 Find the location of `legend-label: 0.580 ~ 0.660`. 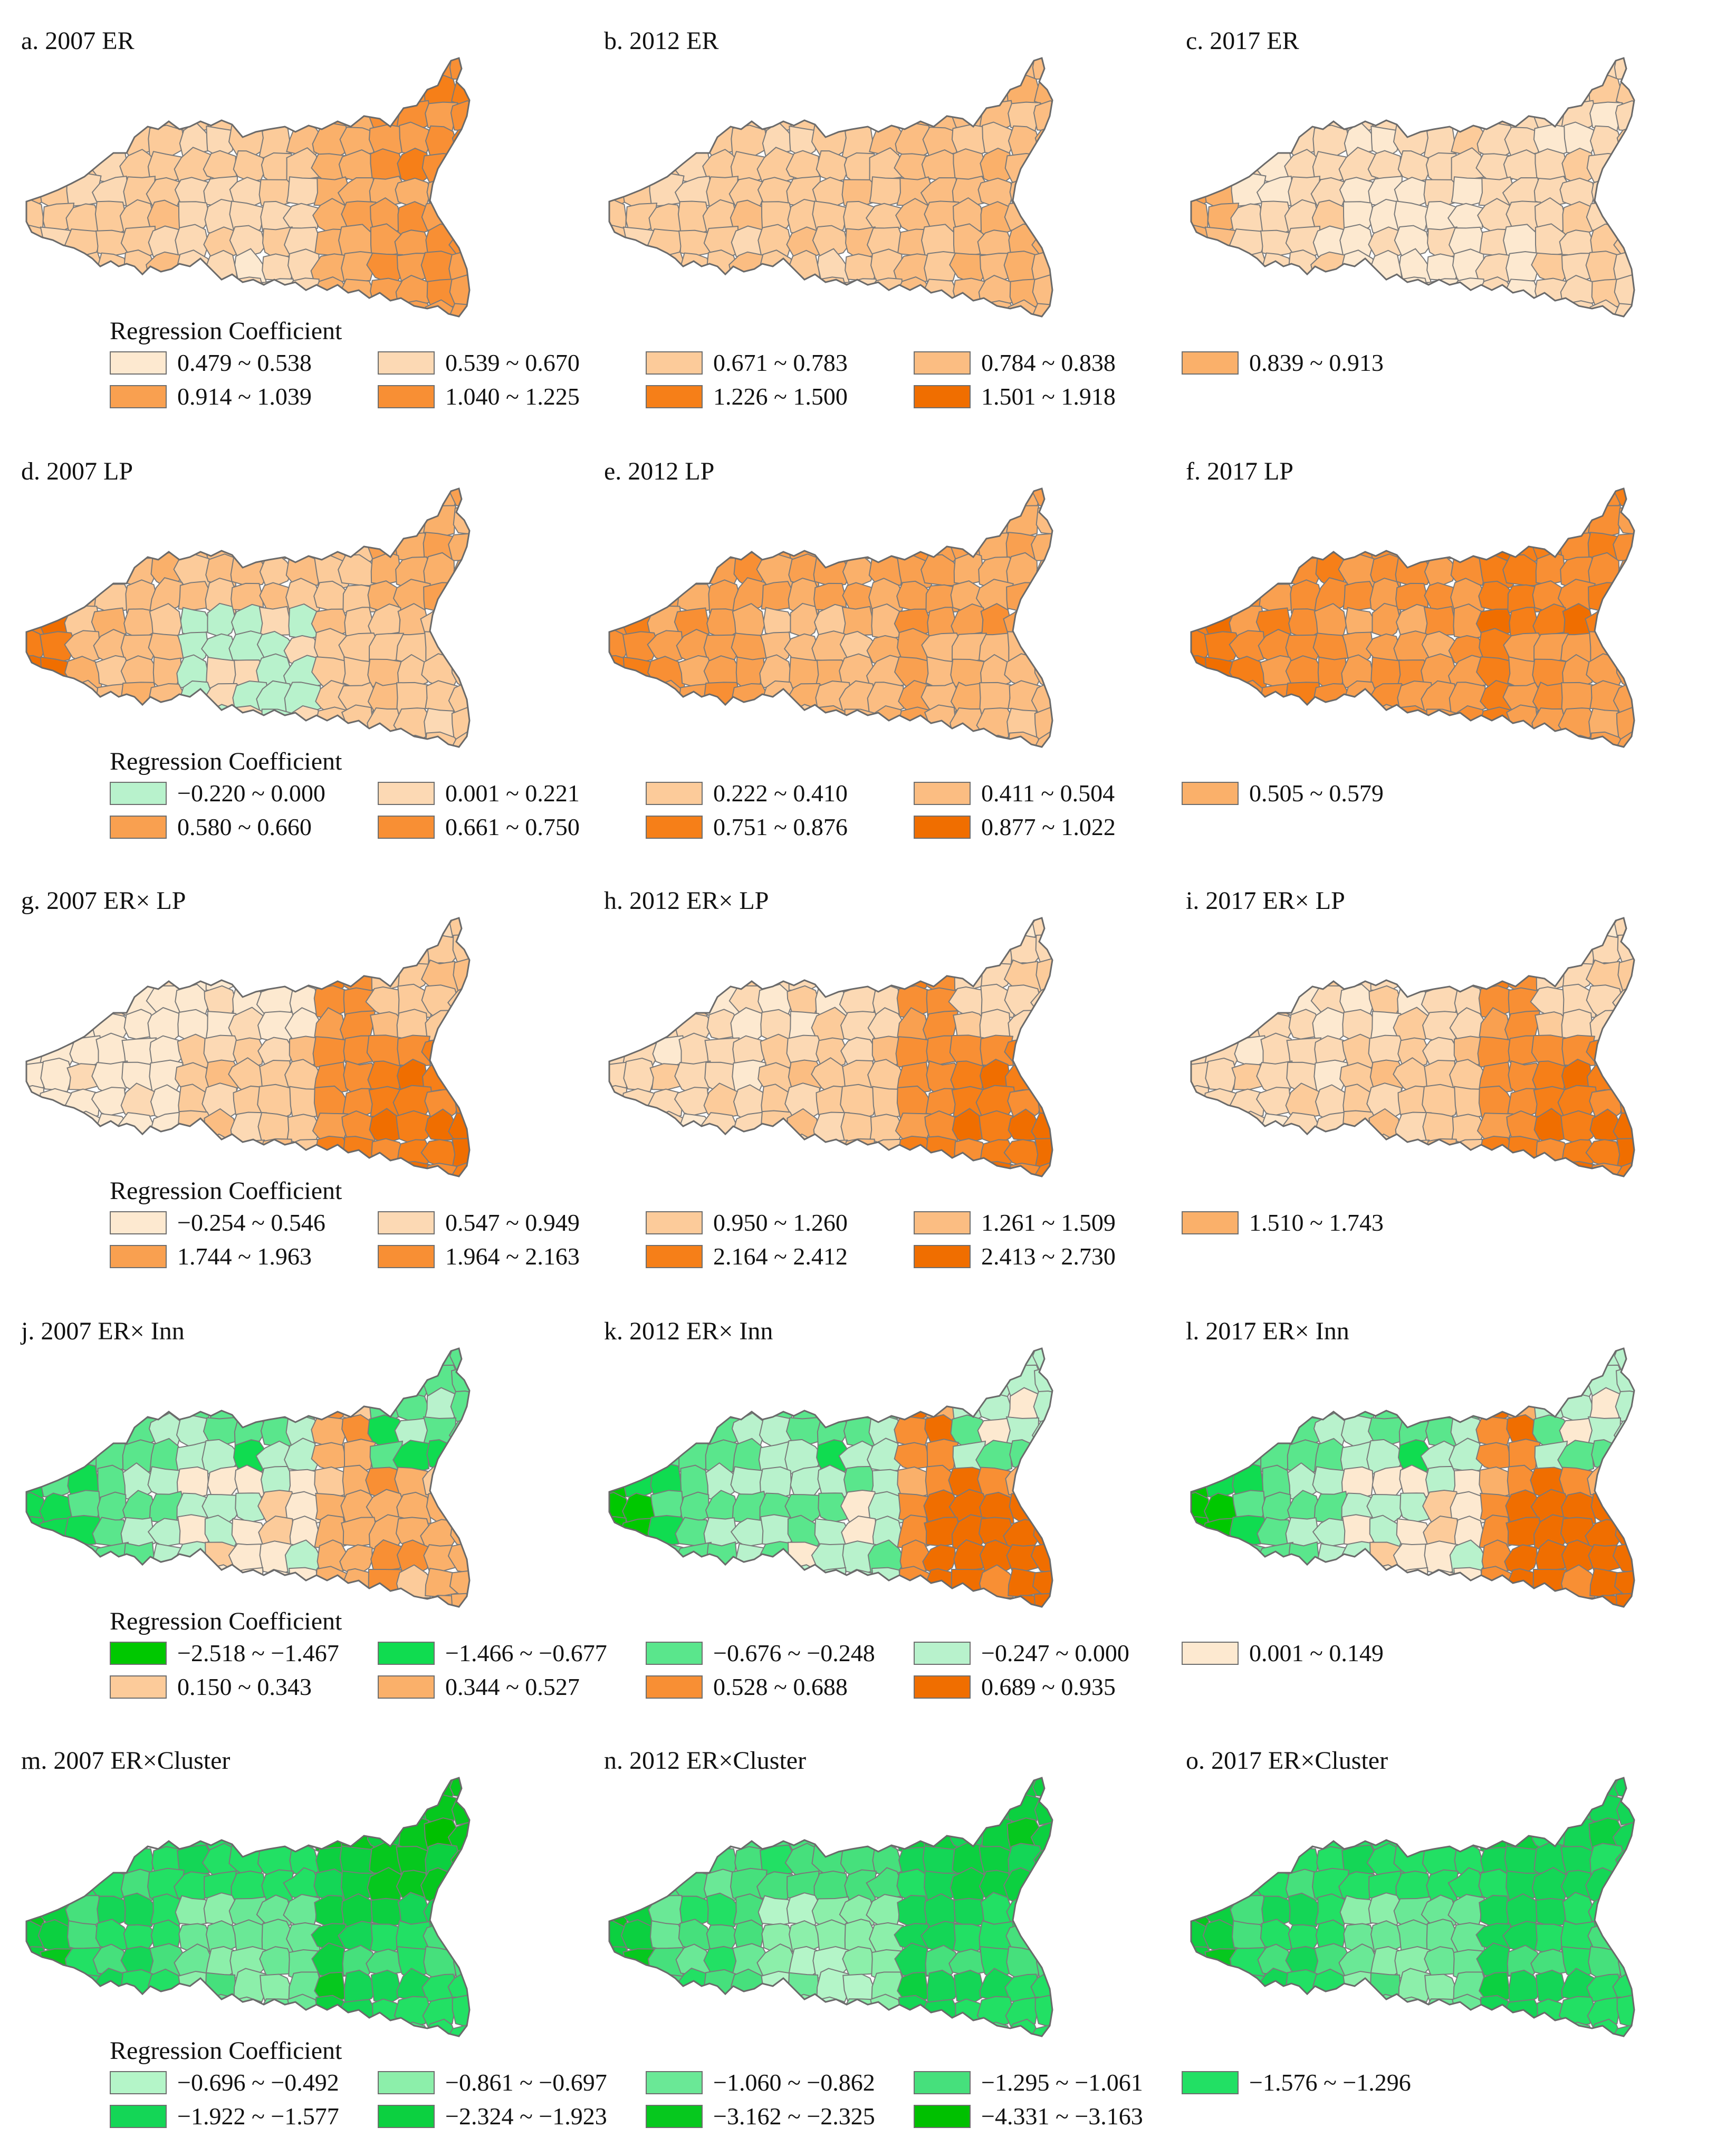

legend-label: 0.580 ~ 0.660 is located at coordinates (245, 826).